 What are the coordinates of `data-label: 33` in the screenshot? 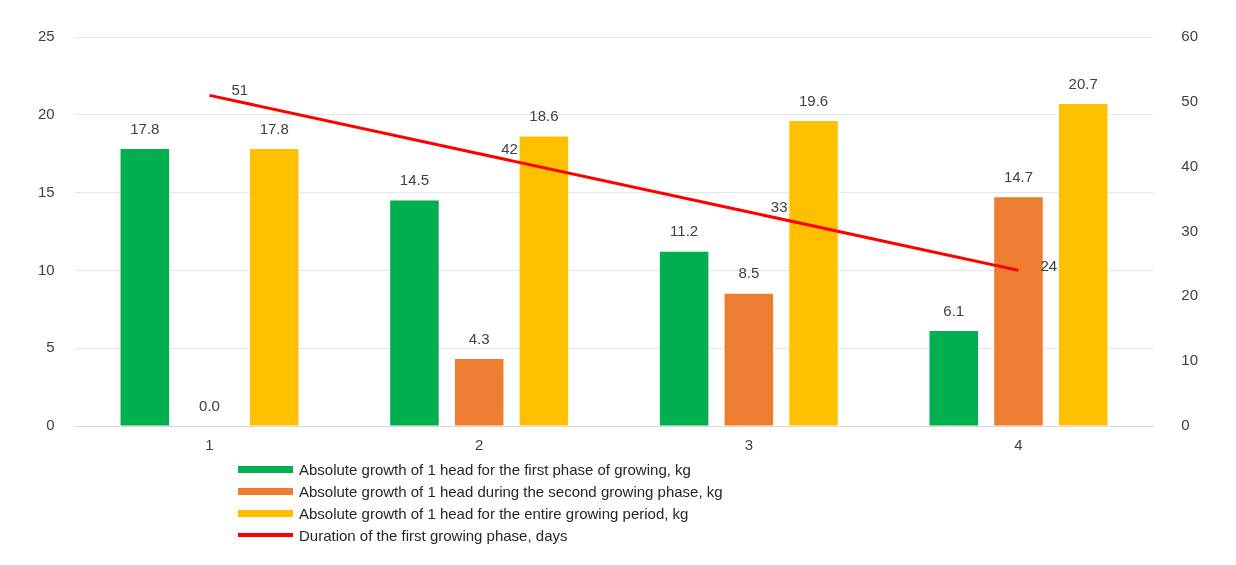 It's located at (779, 207).